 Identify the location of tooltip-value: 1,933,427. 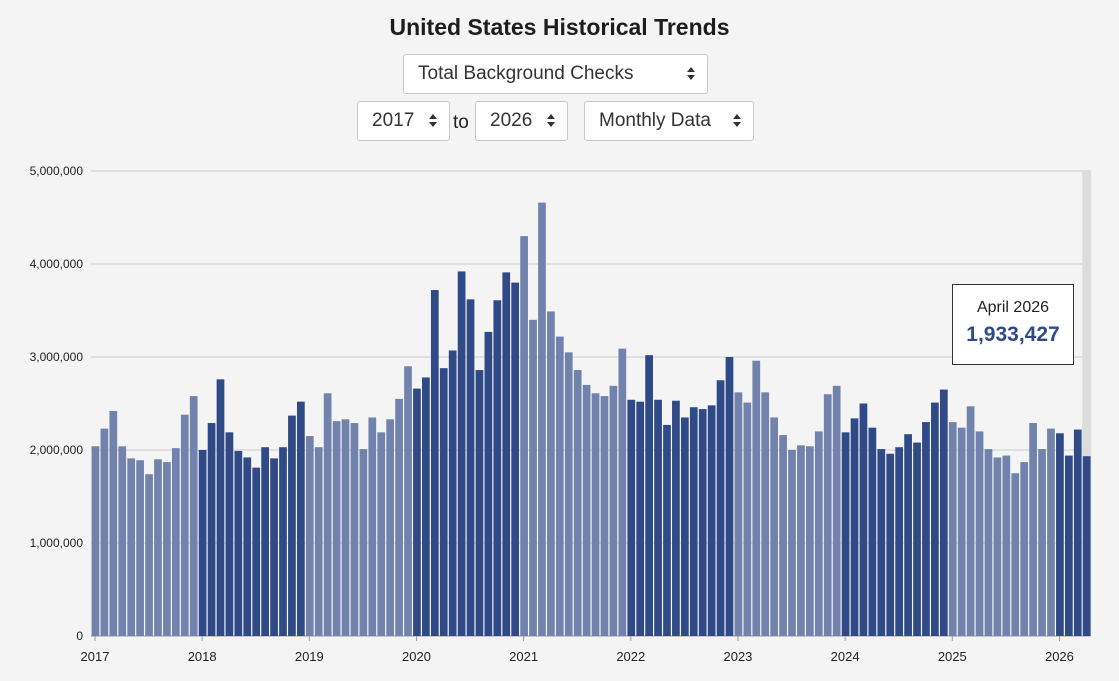
(1013, 334).